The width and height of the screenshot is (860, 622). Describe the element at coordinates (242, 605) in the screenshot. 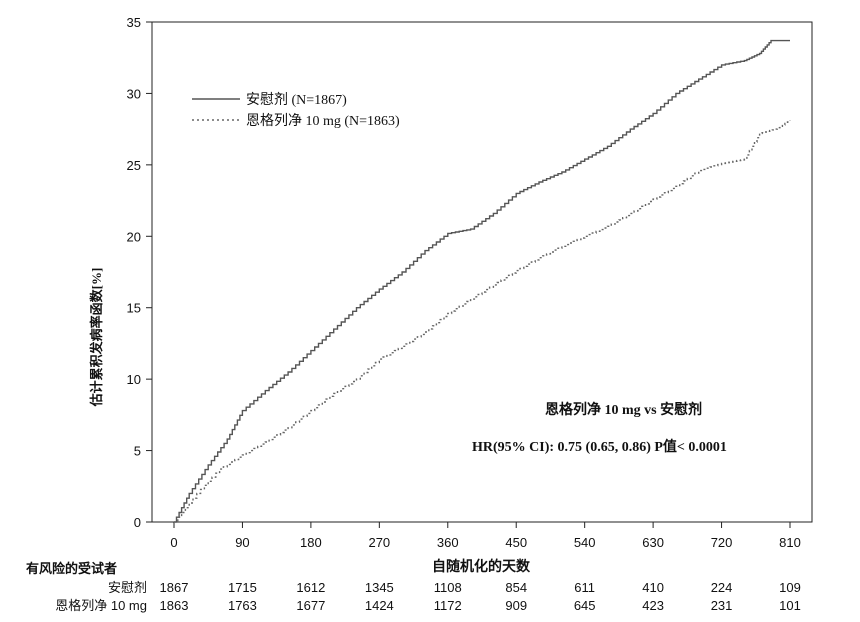

I see `risk-table-cell: 1763` at that location.